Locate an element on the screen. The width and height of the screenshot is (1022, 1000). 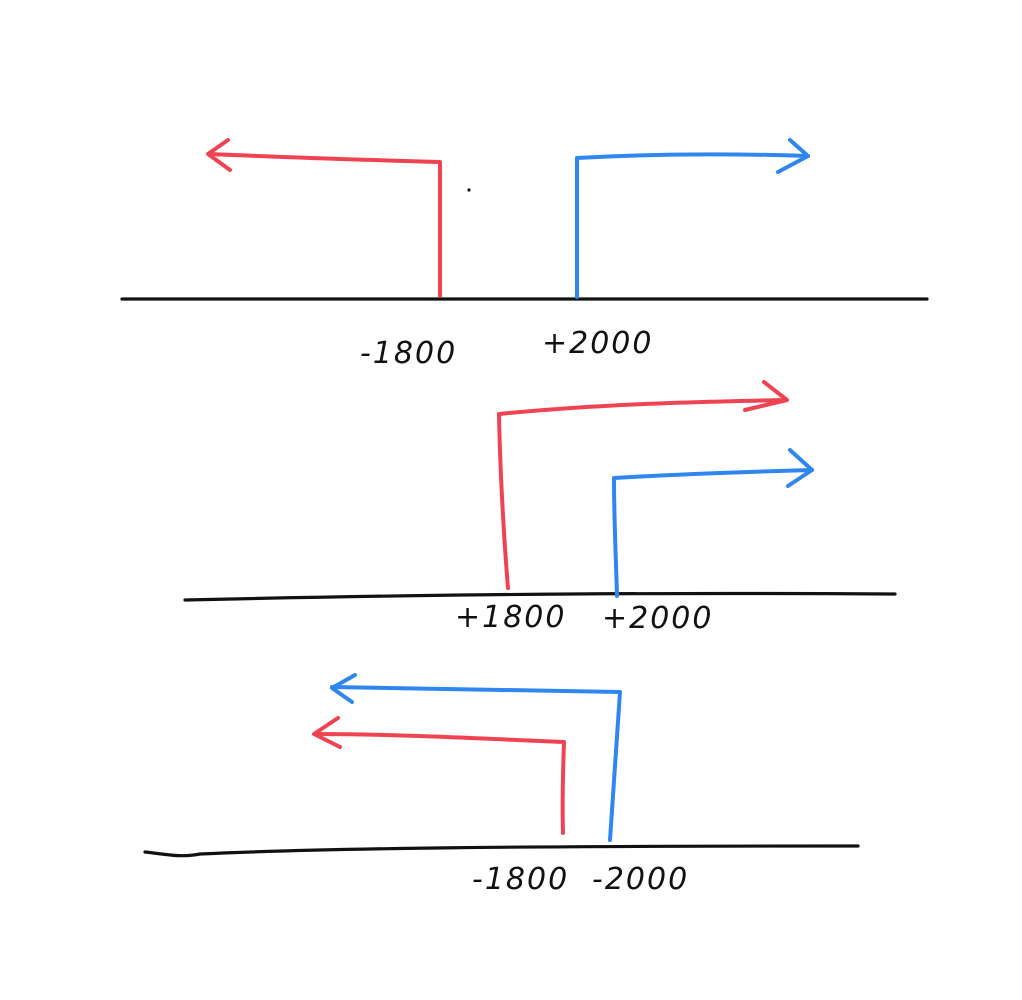
right-label: -2000 is located at coordinates (640, 879).